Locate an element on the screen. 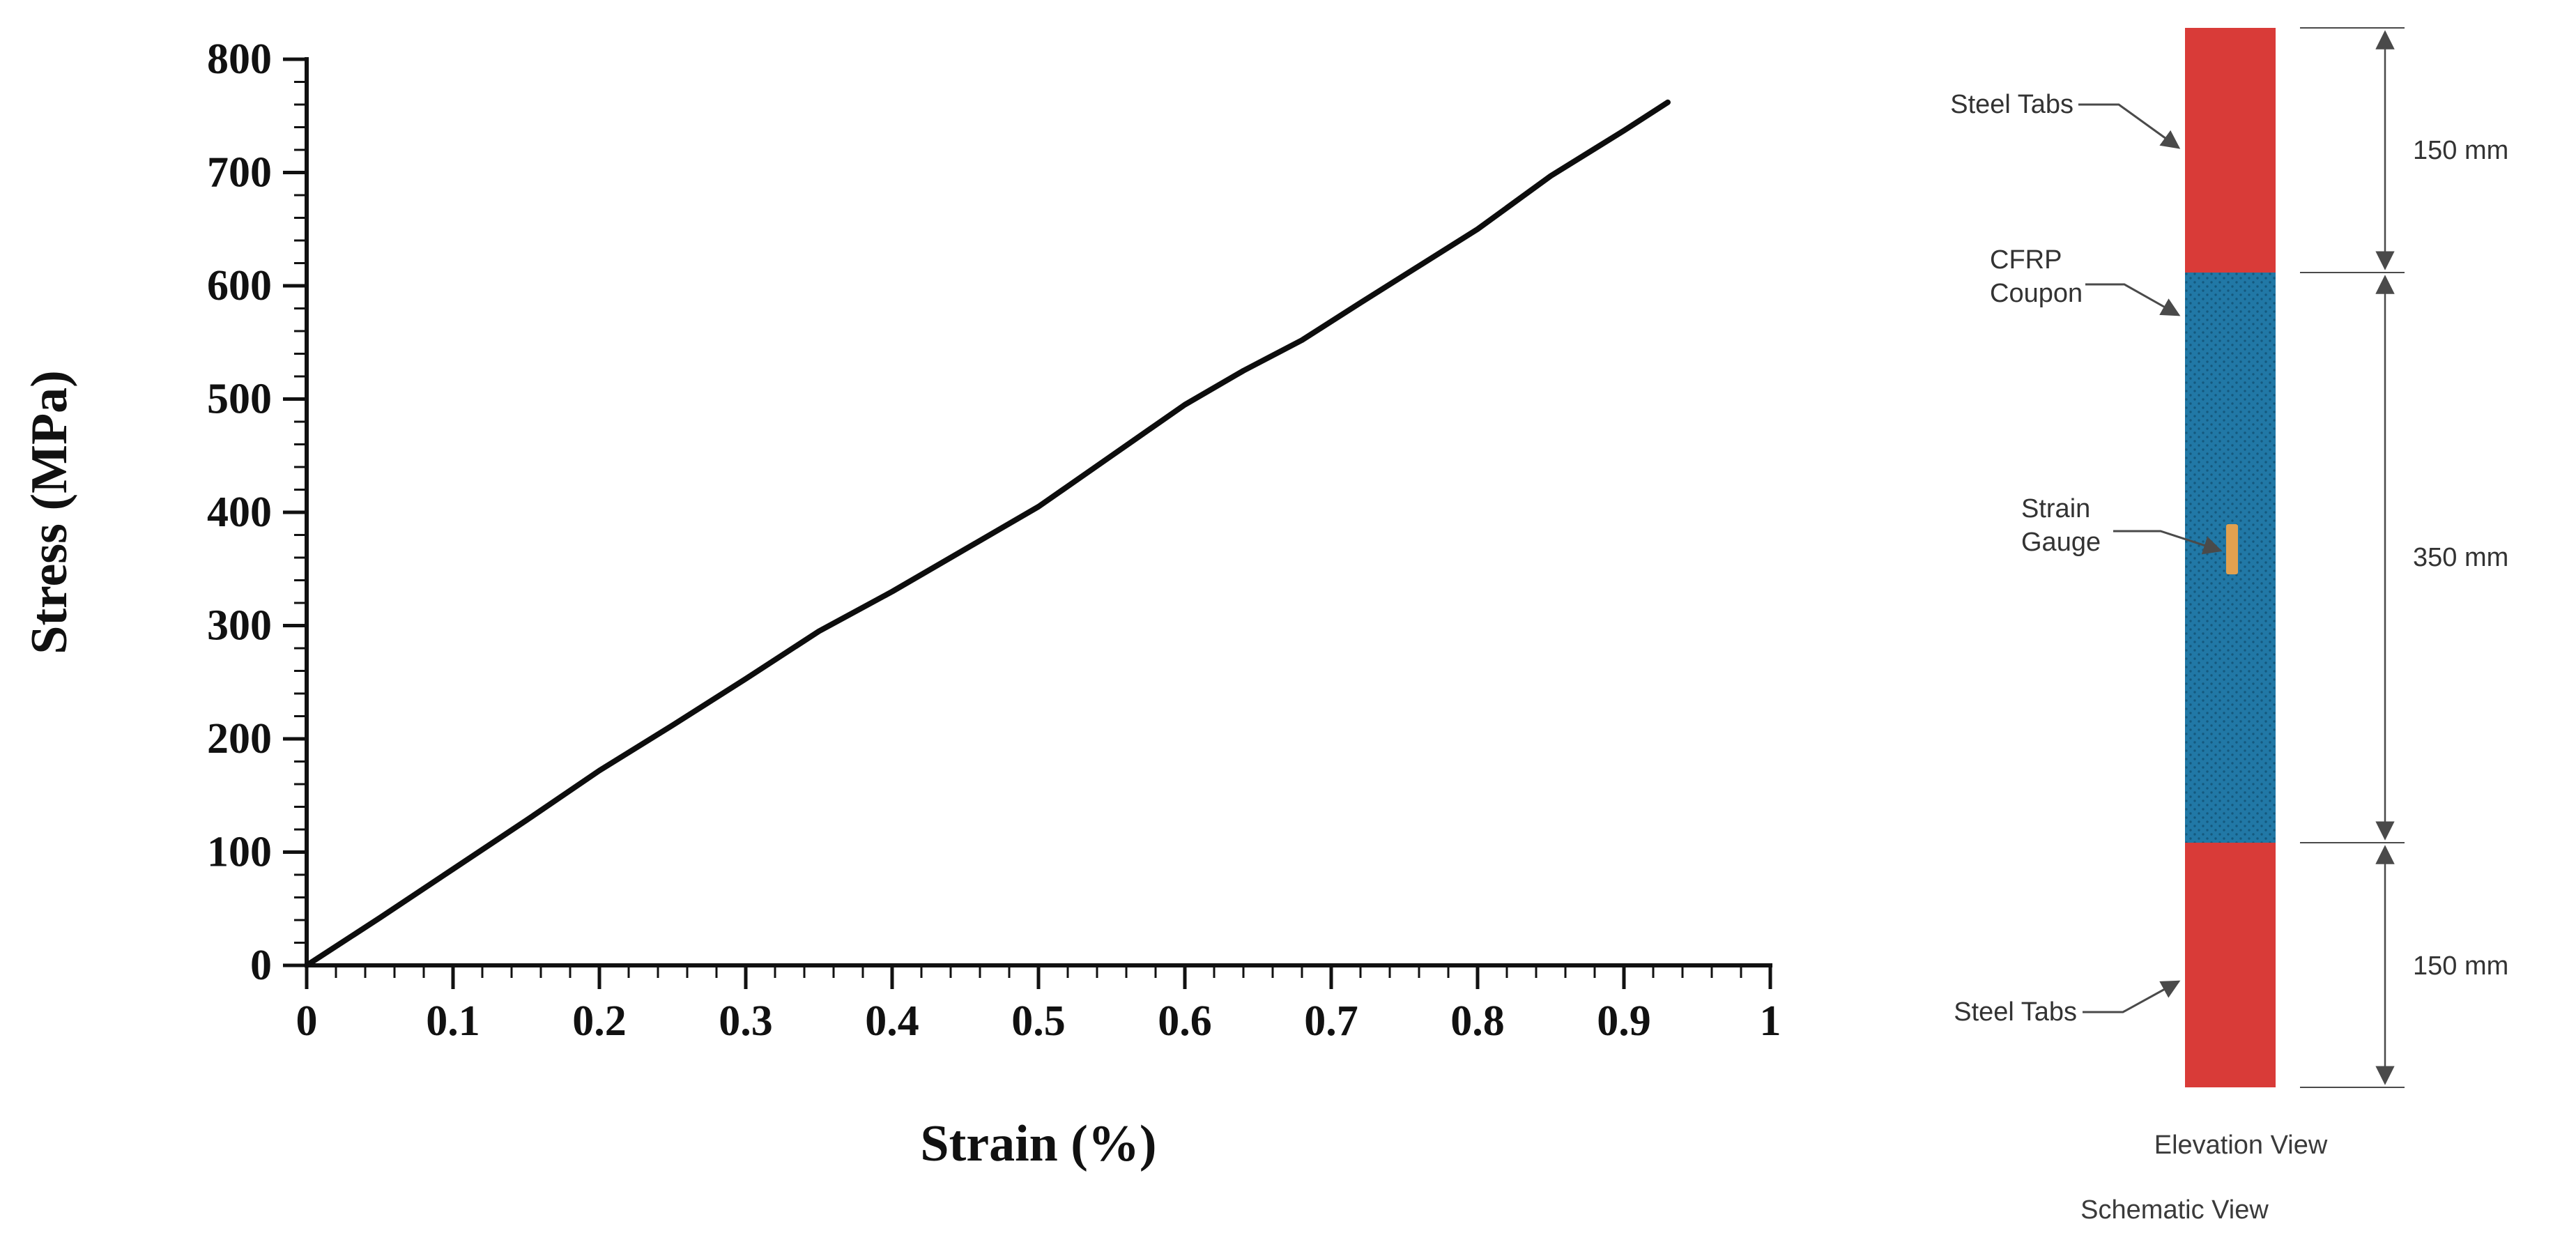 The height and width of the screenshot is (1240, 2576). x-tick-label: 0.9 is located at coordinates (1624, 1021).